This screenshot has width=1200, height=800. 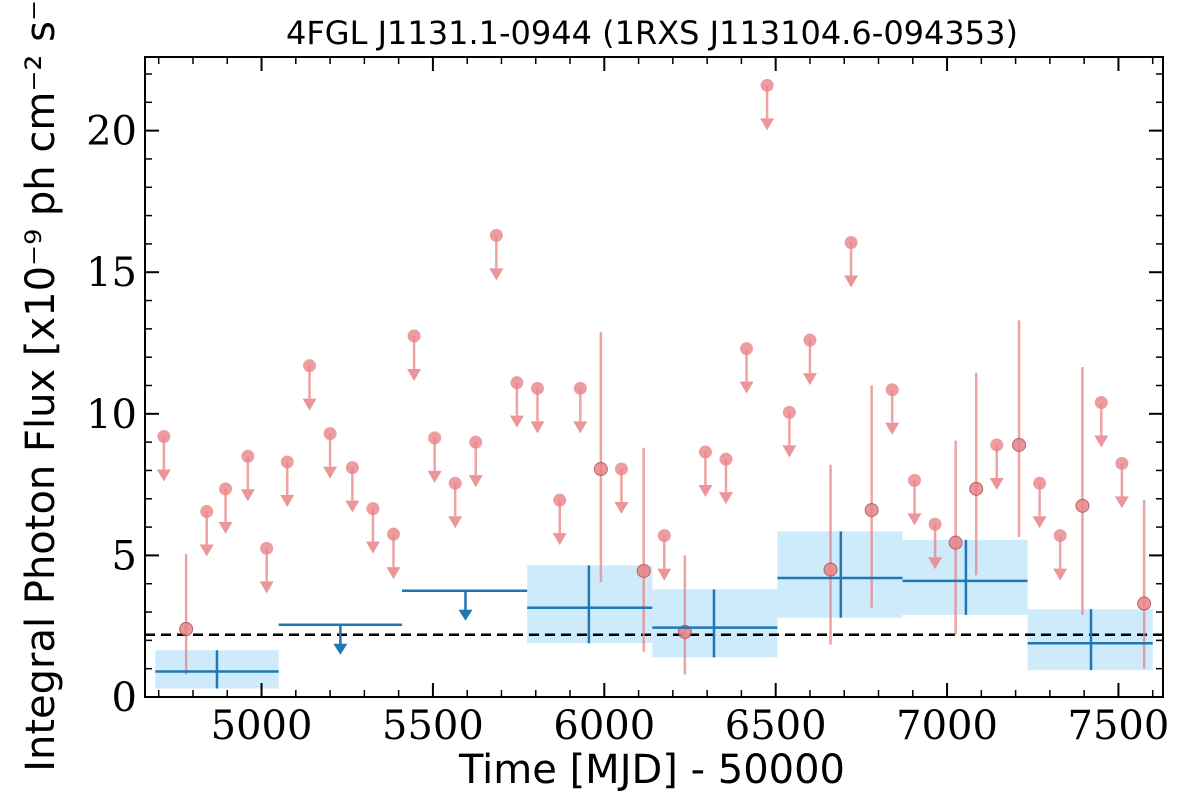 I want to click on y-tick-label: 0, so click(x=124, y=698).